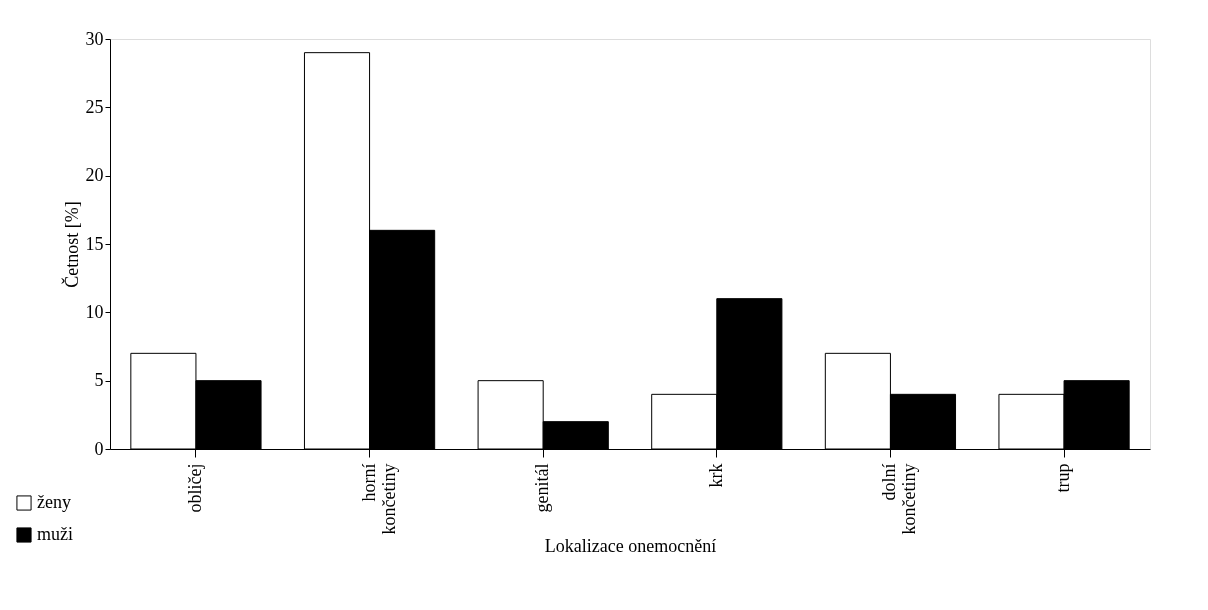  I want to click on legend-label: muži, so click(55, 534).